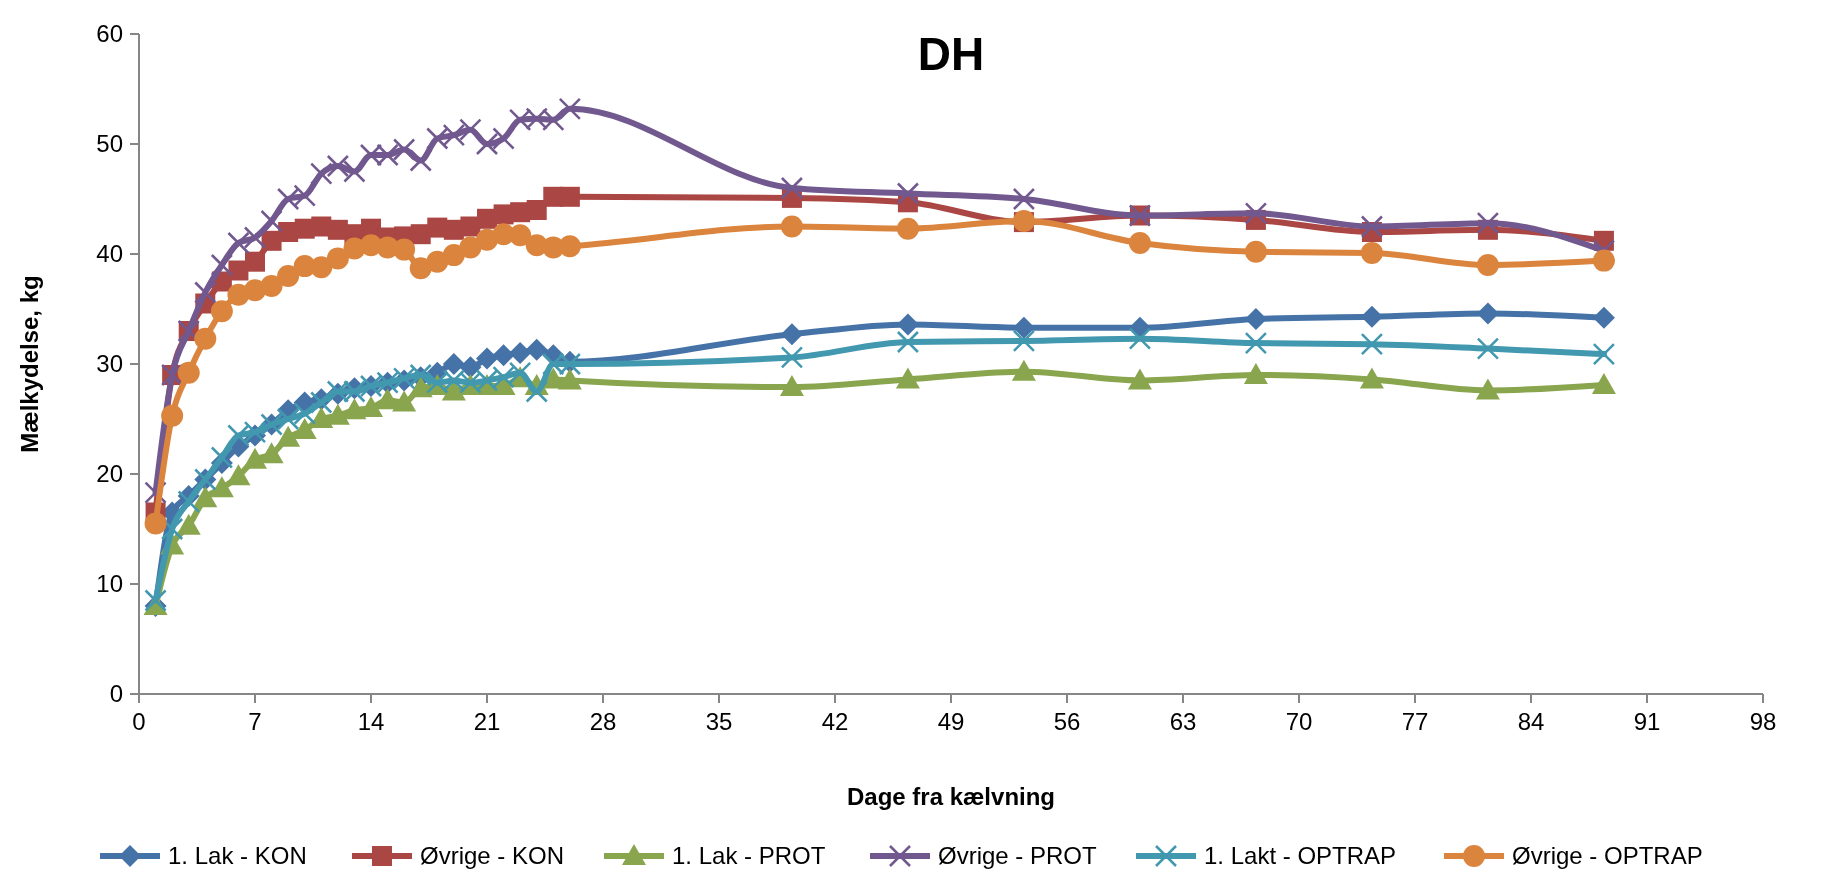 The image size is (1822, 876). What do you see at coordinates (109, 584) in the screenshot?
I see `y-tick-label: 10` at bounding box center [109, 584].